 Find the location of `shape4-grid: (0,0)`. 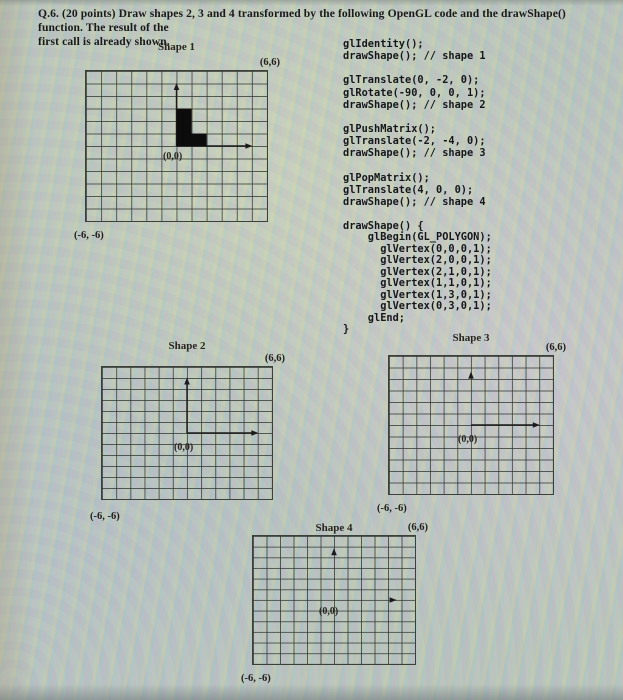

shape4-grid: (0,0) is located at coordinates (334, 600).